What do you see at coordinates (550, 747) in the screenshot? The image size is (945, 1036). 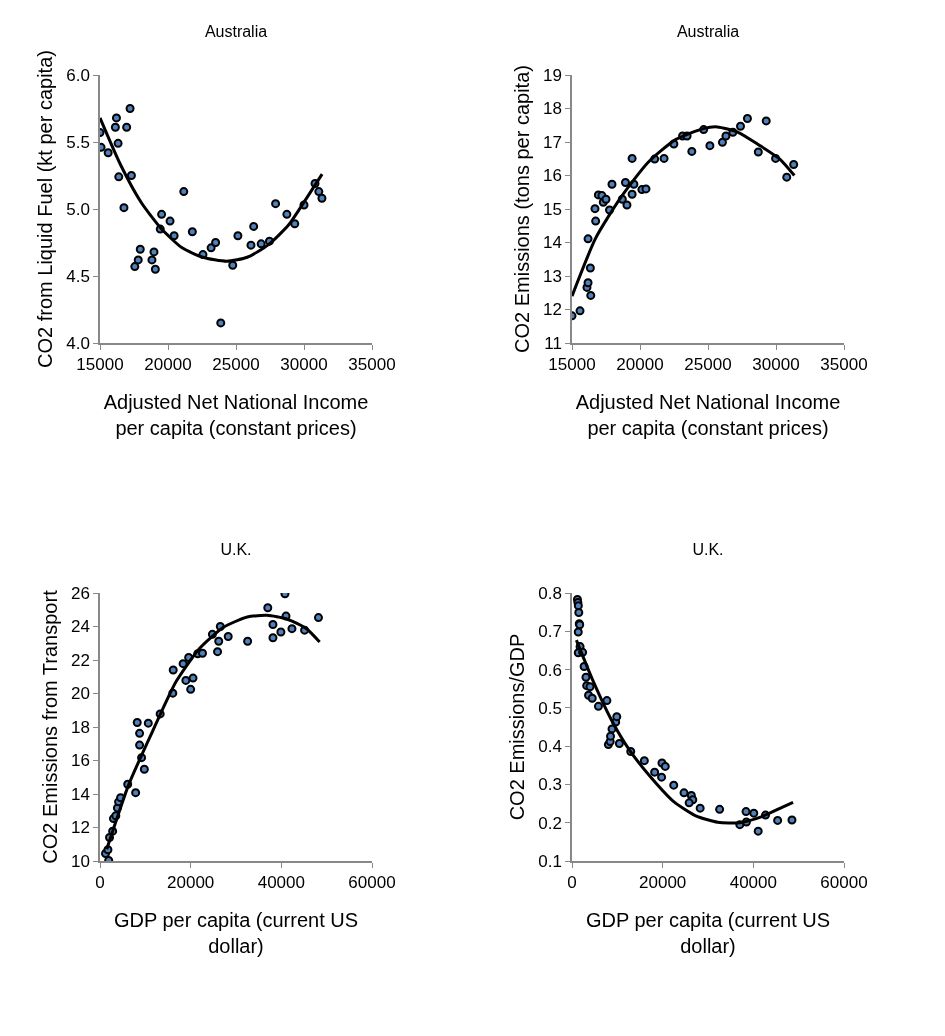 I see `y-tick-label: 0.4` at bounding box center [550, 747].